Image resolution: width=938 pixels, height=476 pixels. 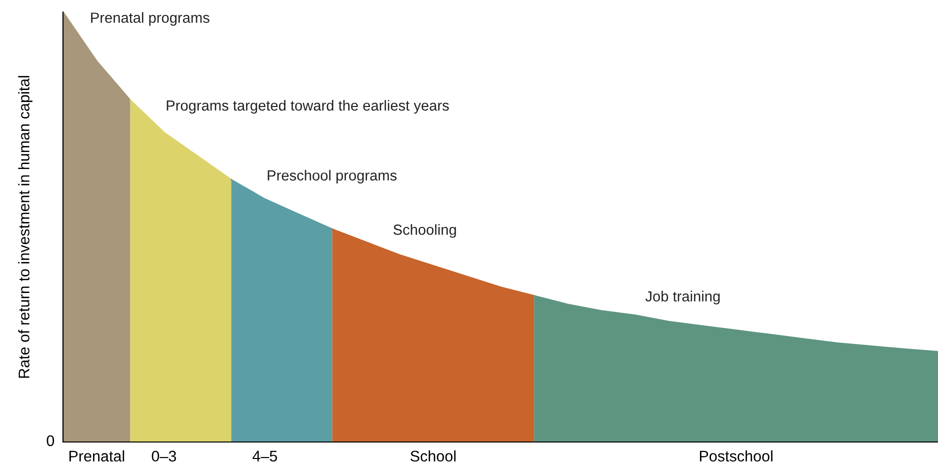 I want to click on y-axis-title: Rate of return to investment in human capital, so click(x=25, y=227).